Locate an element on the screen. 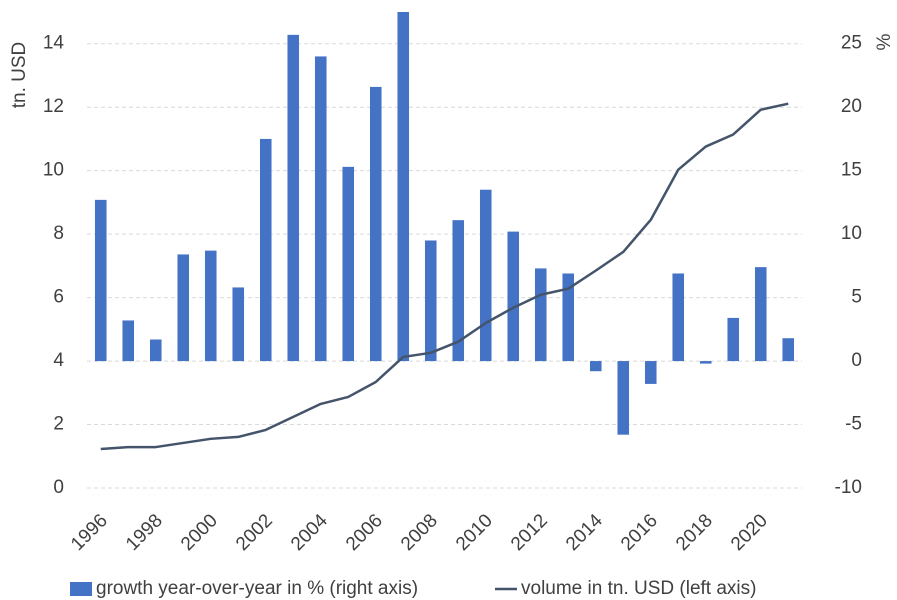 The image size is (897, 600). x-tick-label: 2004 is located at coordinates (309, 532).